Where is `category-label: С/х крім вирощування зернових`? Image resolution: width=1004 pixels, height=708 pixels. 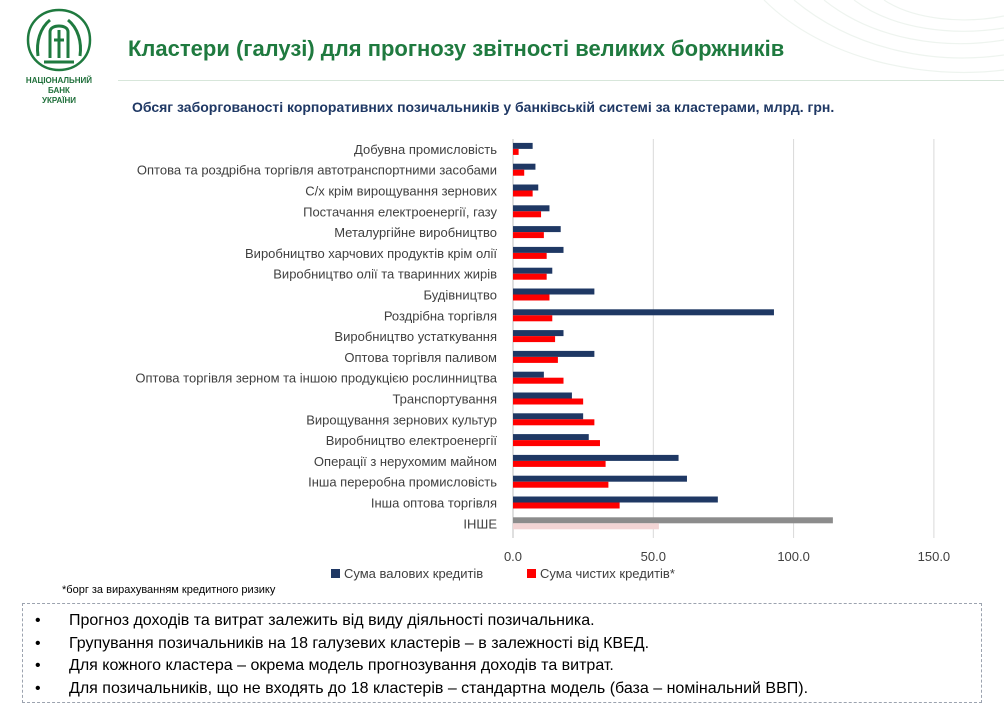 category-label: С/х крім вирощування зернових is located at coordinates (401, 191).